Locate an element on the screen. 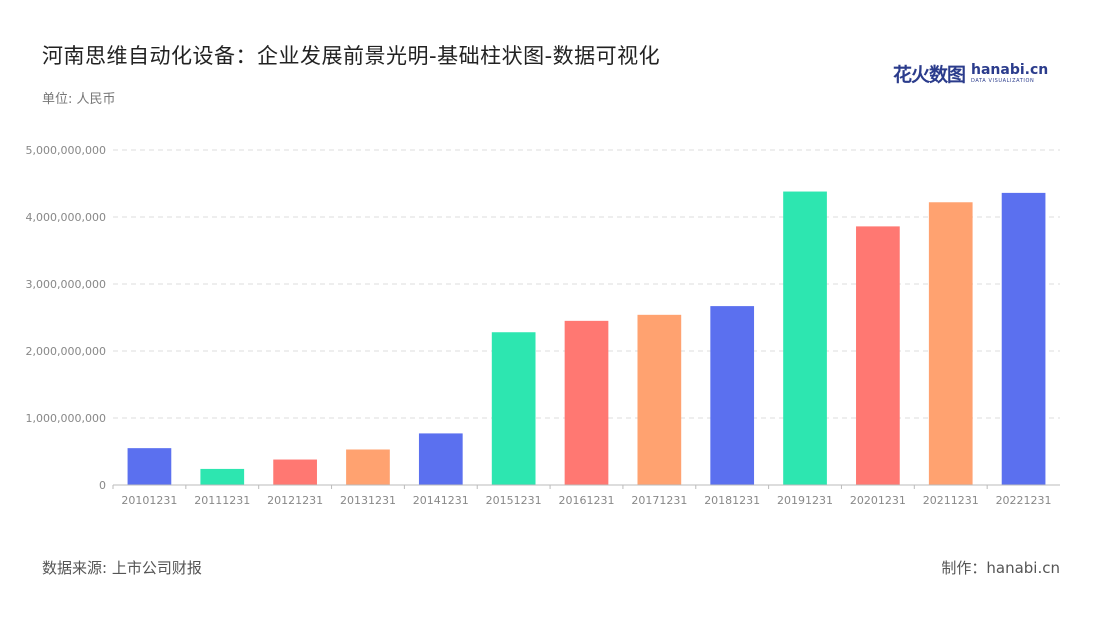 This screenshot has width=1100, height=620. x-tick-label: 20191231 is located at coordinates (805, 500).